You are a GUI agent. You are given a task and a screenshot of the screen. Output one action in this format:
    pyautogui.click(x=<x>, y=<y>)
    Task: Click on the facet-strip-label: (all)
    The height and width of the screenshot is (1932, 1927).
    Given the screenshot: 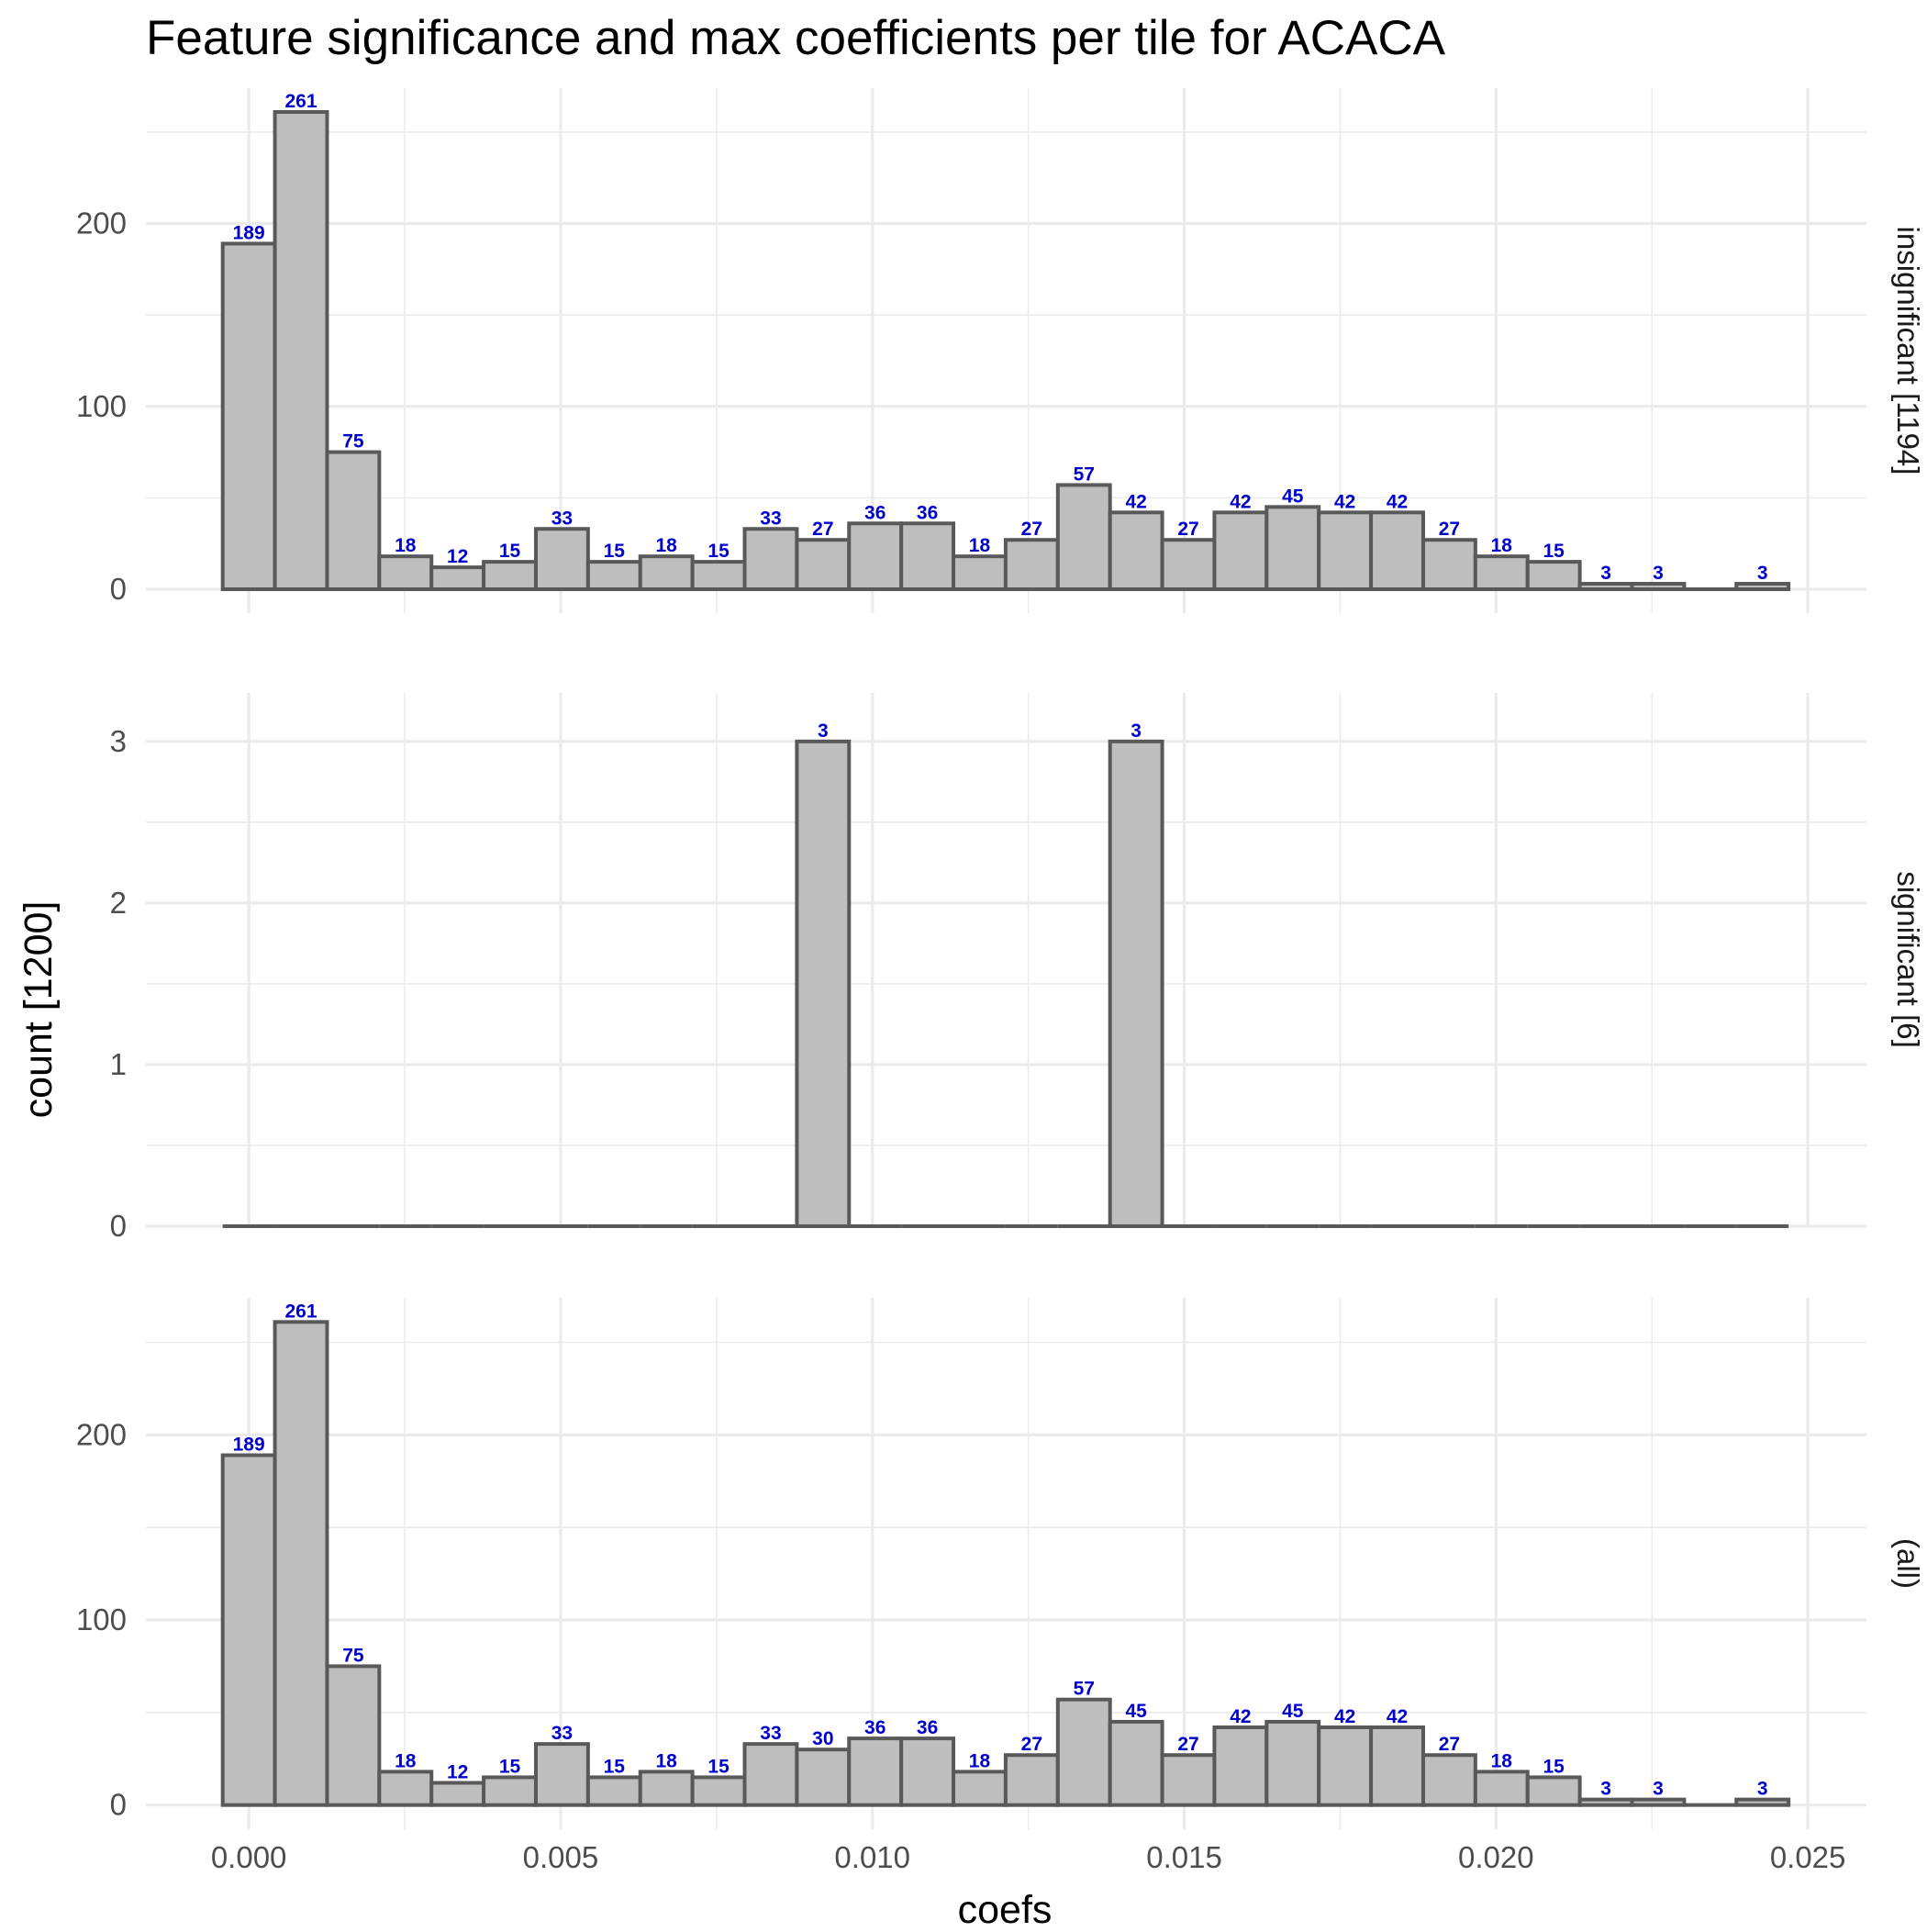 What is the action you would take?
    pyautogui.click(x=1908, y=1563)
    